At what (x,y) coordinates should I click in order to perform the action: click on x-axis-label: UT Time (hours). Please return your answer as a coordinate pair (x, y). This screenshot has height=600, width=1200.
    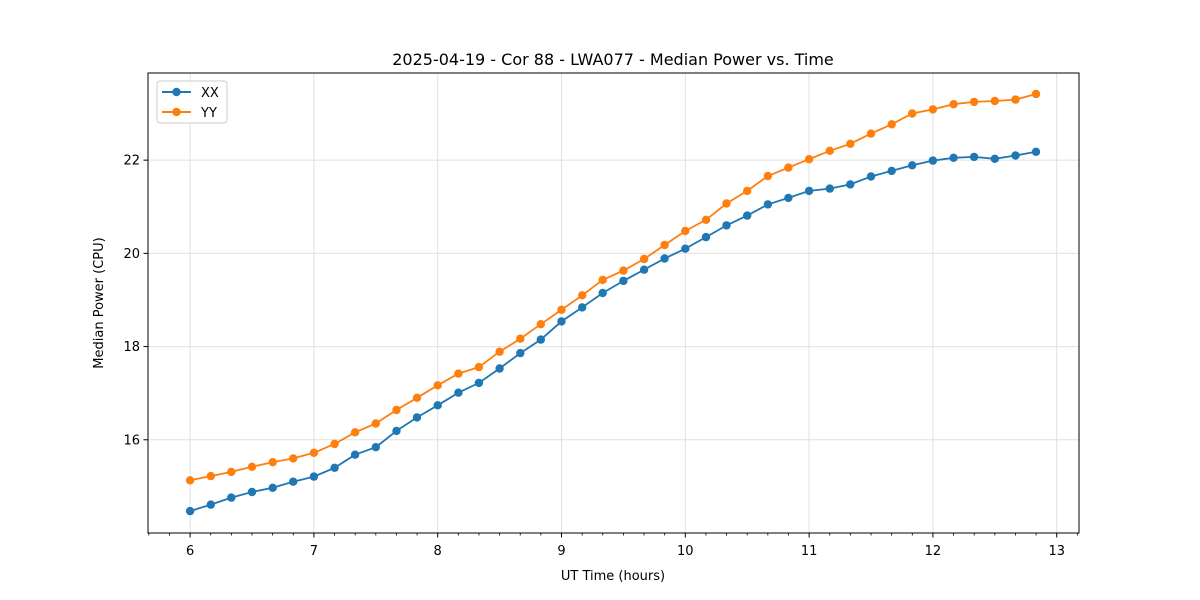
    Looking at the image, I should click on (613, 576).